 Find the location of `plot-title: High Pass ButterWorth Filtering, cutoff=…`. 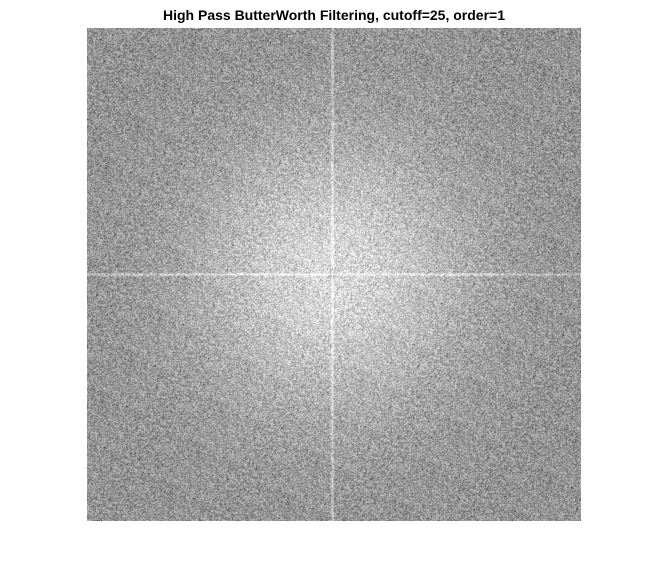

plot-title: High Pass ButterWorth Filtering, cutoff=… is located at coordinates (333, 15).